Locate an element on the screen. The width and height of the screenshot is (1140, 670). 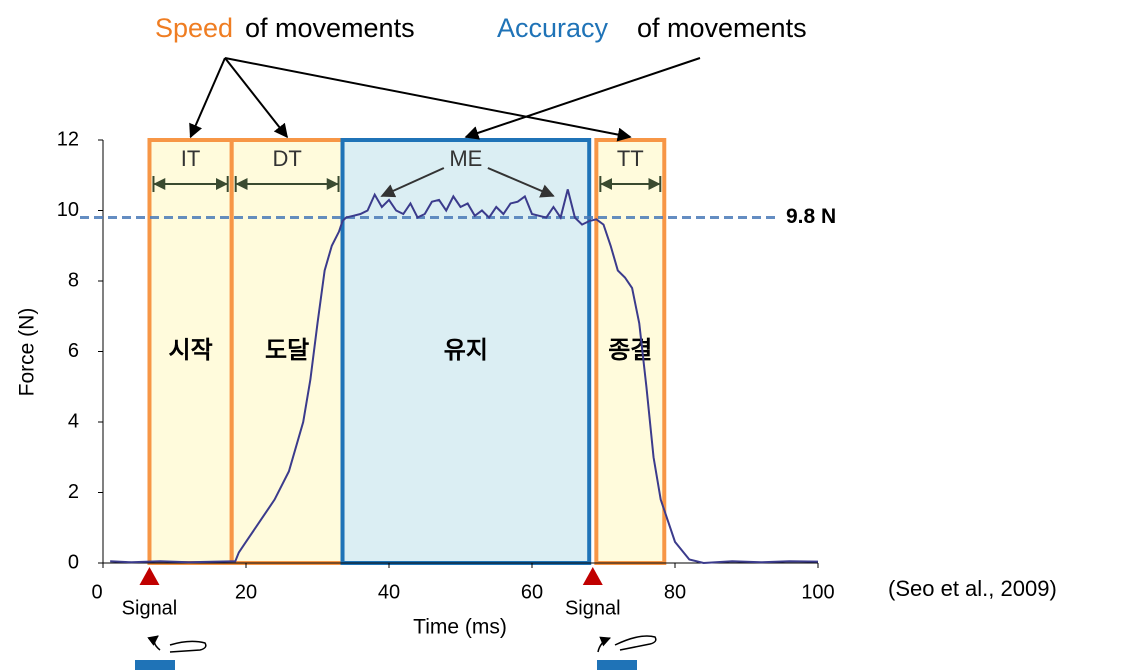
y-tick-label: 12 is located at coordinates (68, 139).